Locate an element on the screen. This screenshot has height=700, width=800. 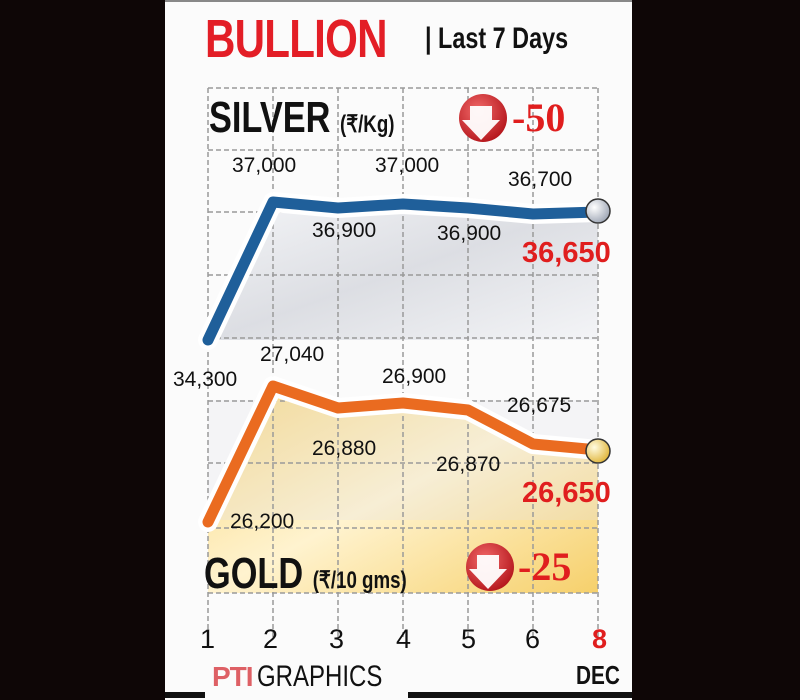
gold-label-6: 26,675 is located at coordinates (539, 405).